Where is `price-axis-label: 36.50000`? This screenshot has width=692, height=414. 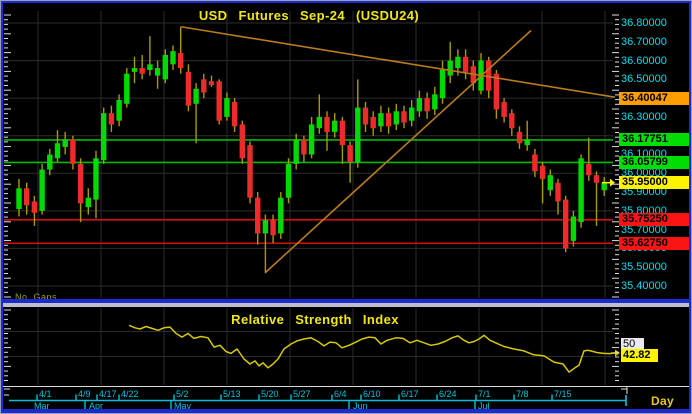
price-axis-label: 36.50000 is located at coordinates (644, 79).